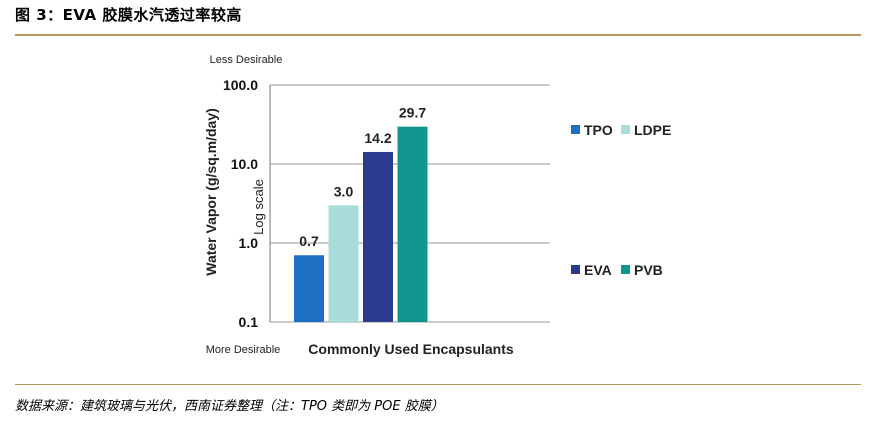  What do you see at coordinates (240, 203) in the screenshot?
I see `y-tick-labels: 100.0 10.0 1.0 0.1` at bounding box center [240, 203].